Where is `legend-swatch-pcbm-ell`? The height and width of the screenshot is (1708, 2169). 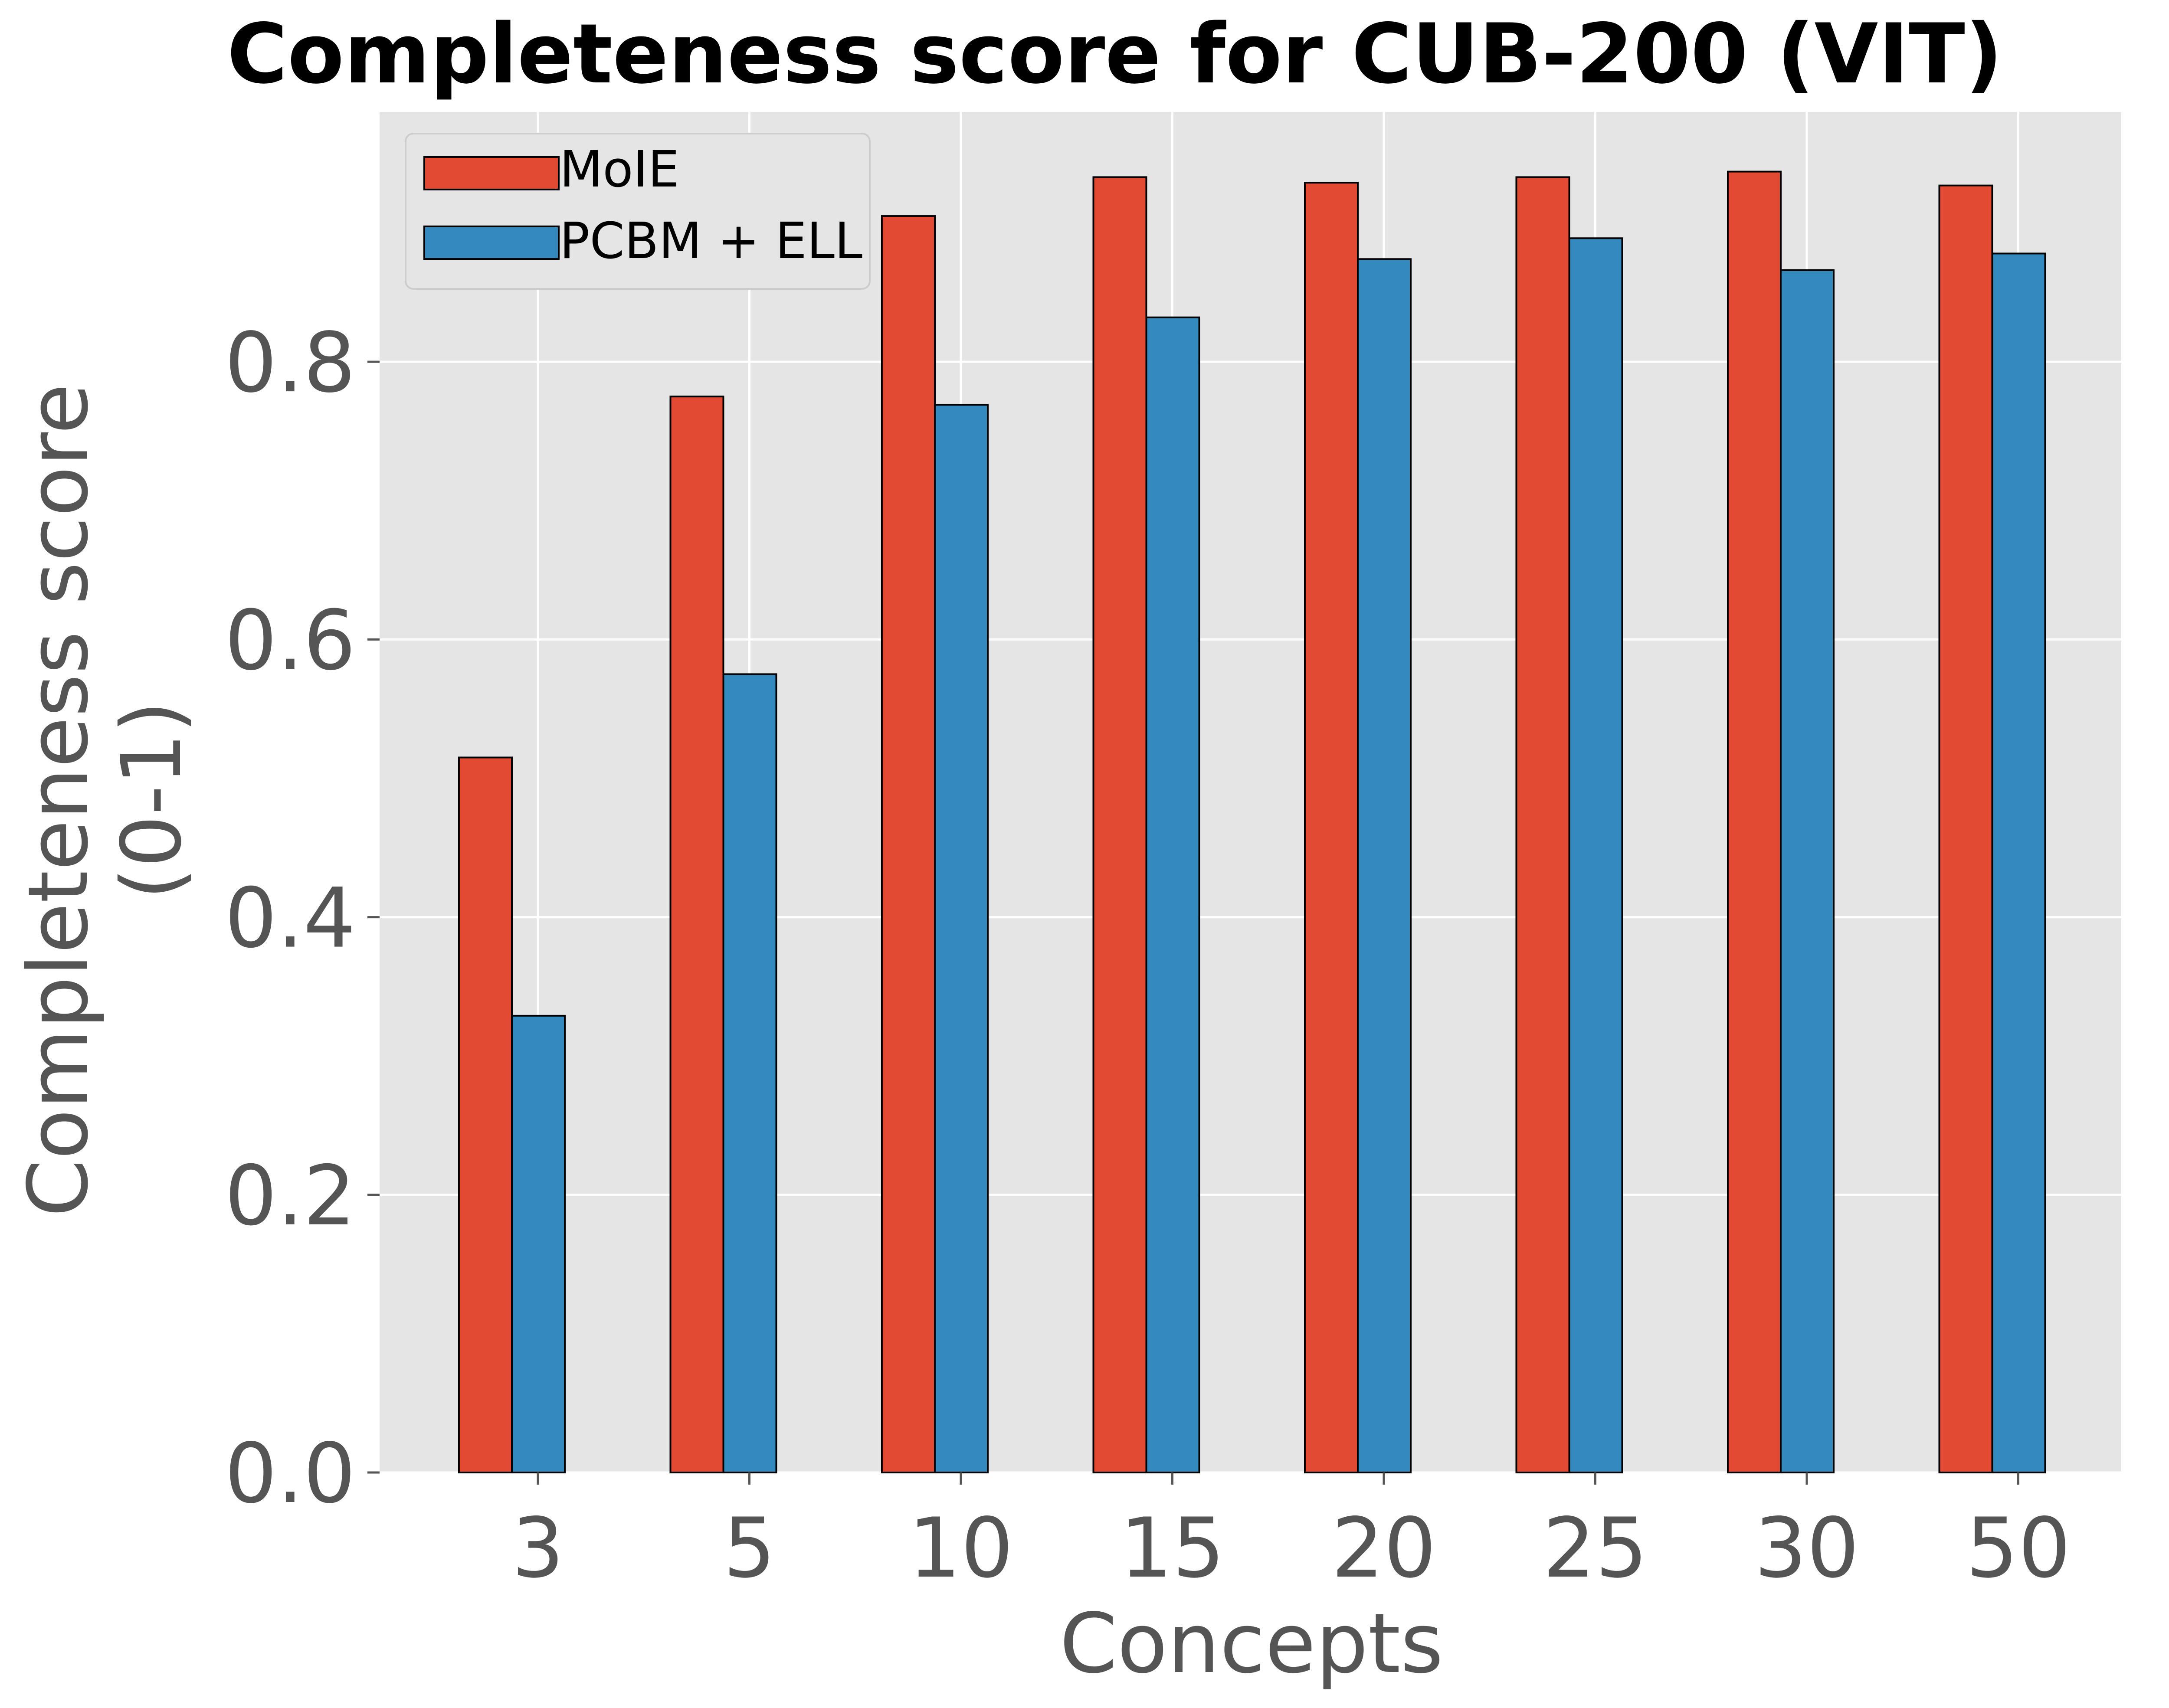 legend-swatch-pcbm-ell is located at coordinates (491, 243).